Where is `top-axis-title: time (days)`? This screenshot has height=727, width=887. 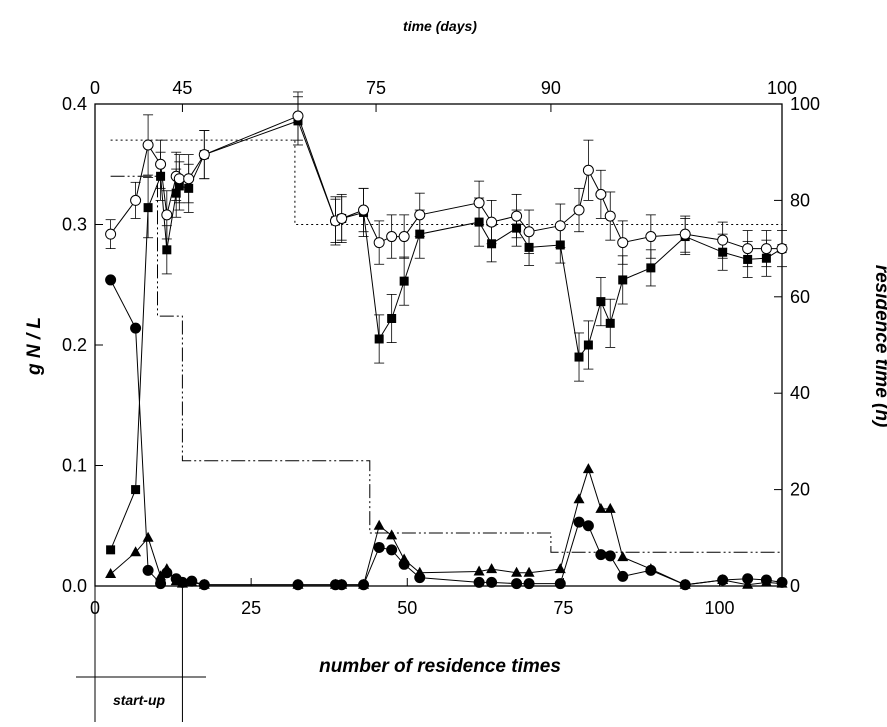
top-axis-title: time (days) is located at coordinates (440, 26).